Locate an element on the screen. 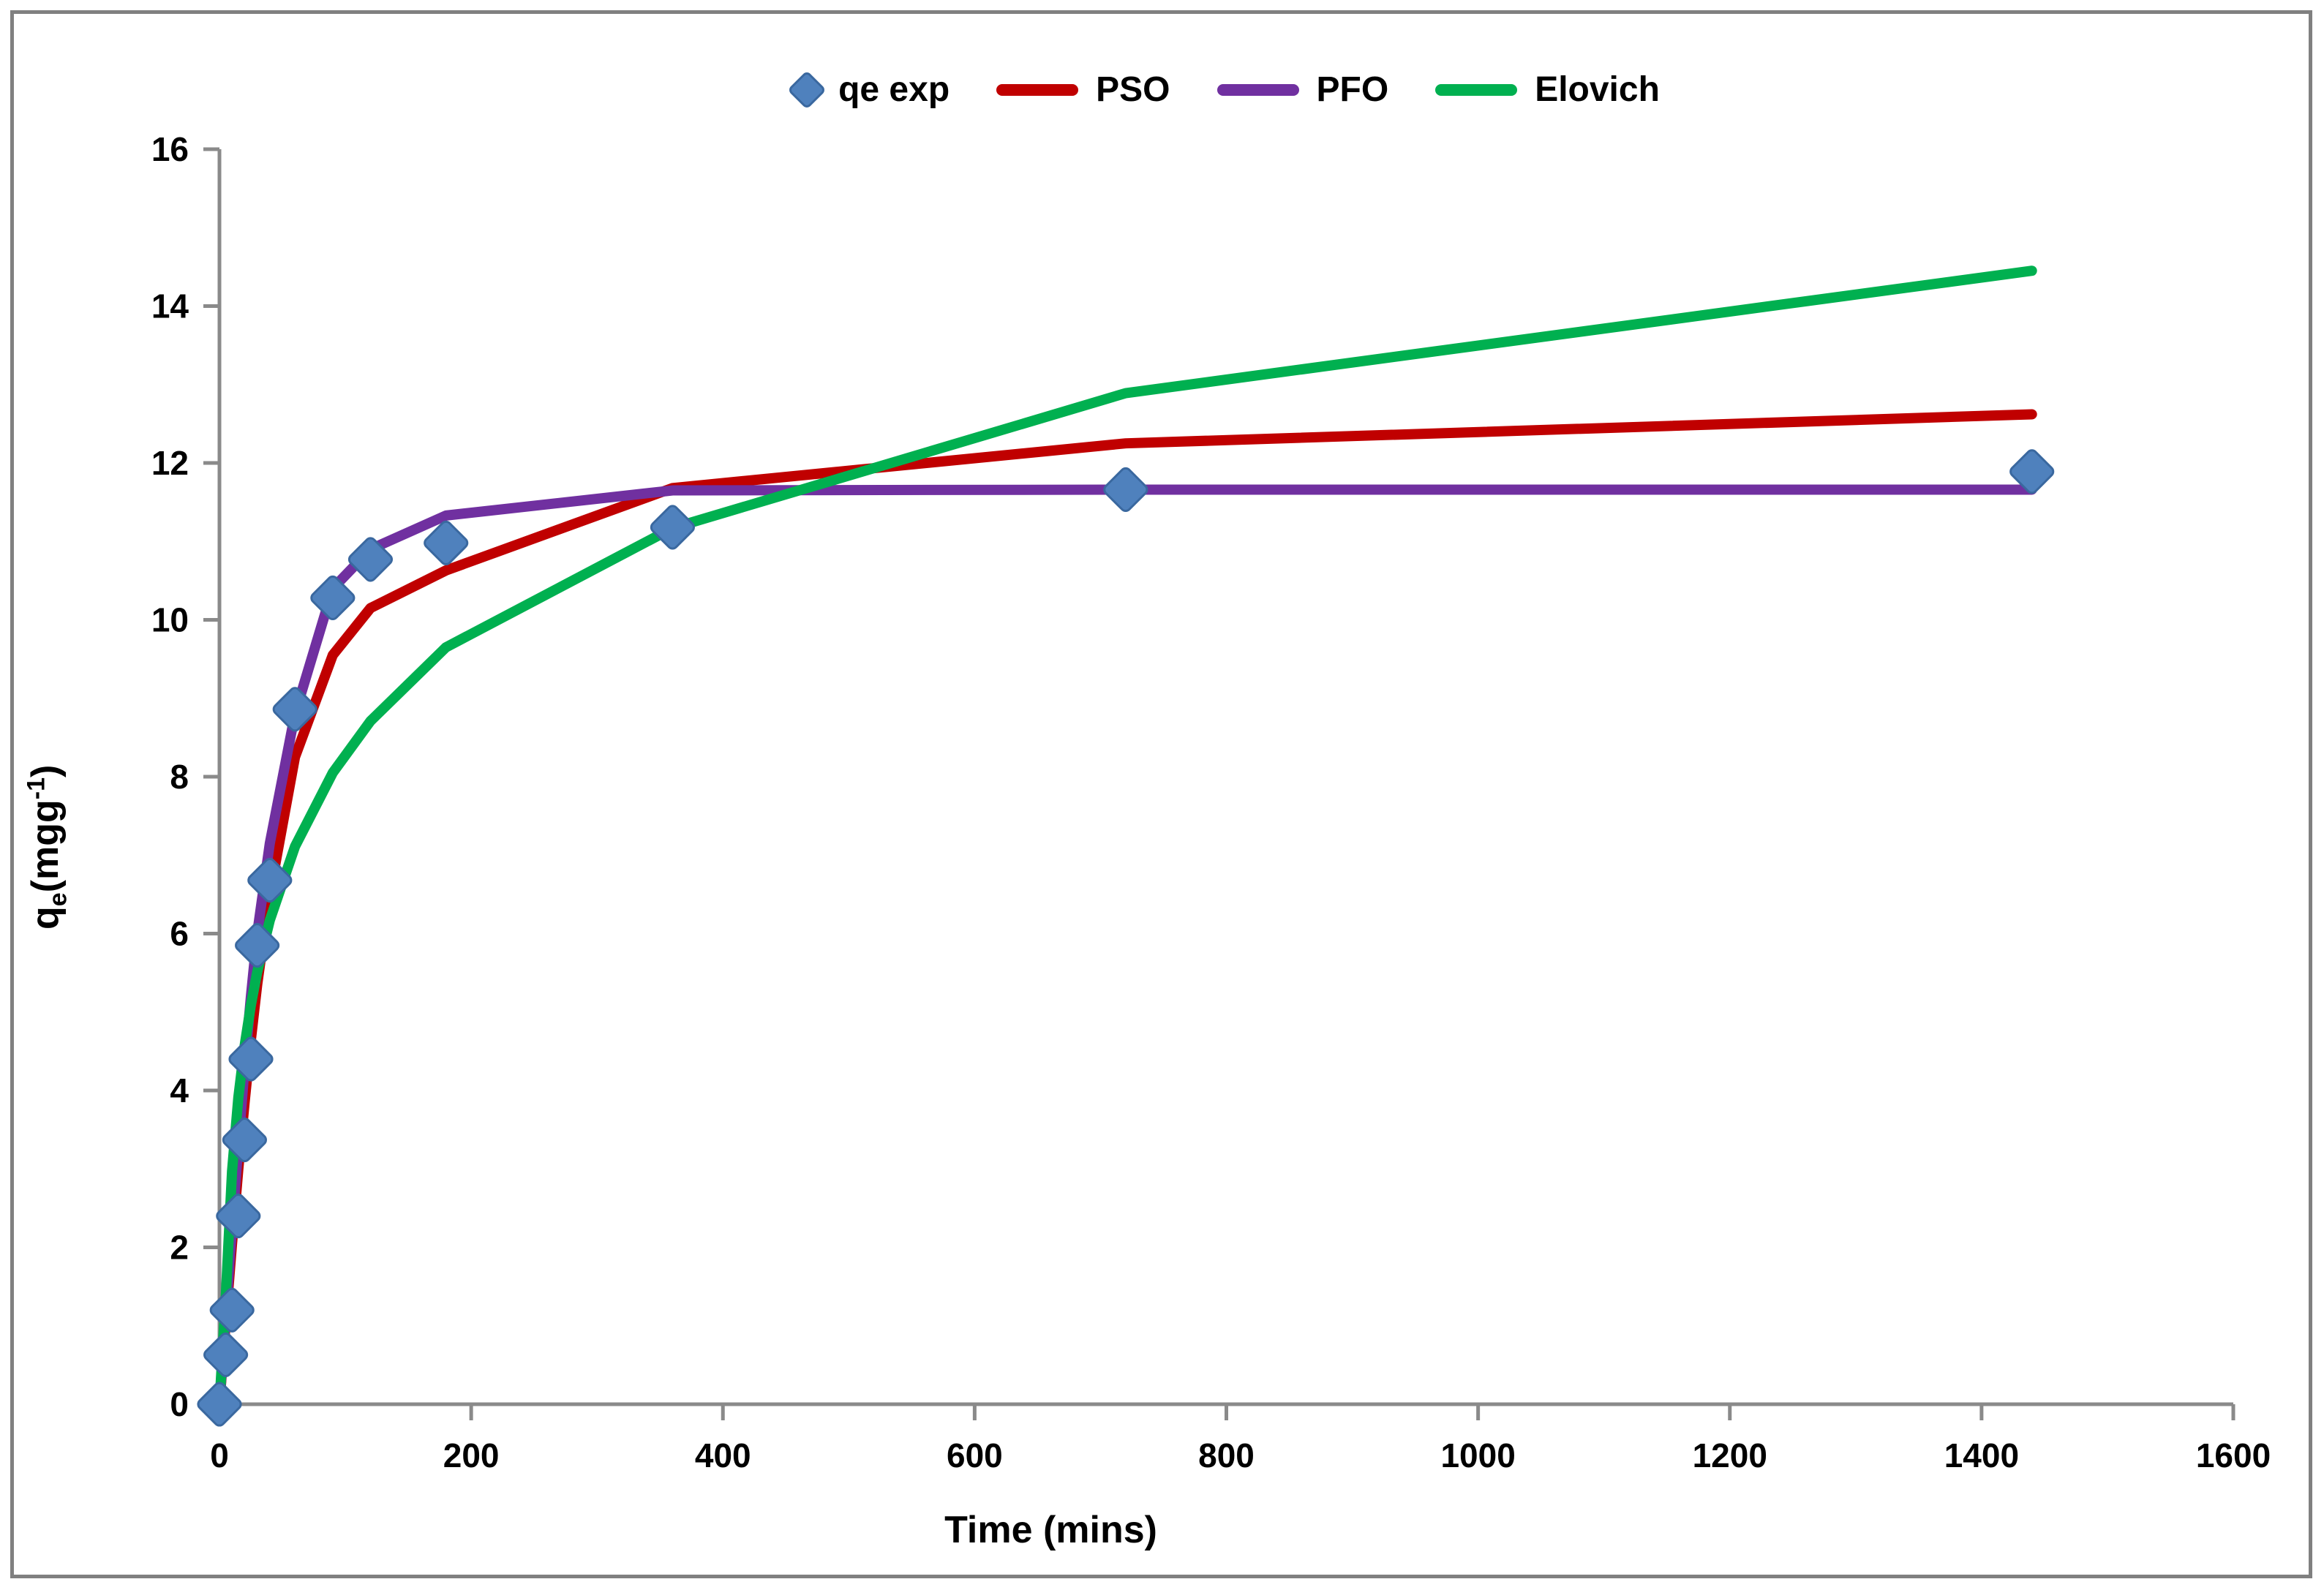 This screenshot has width=2324, height=1590. legend-label: PSO is located at coordinates (1133, 89).